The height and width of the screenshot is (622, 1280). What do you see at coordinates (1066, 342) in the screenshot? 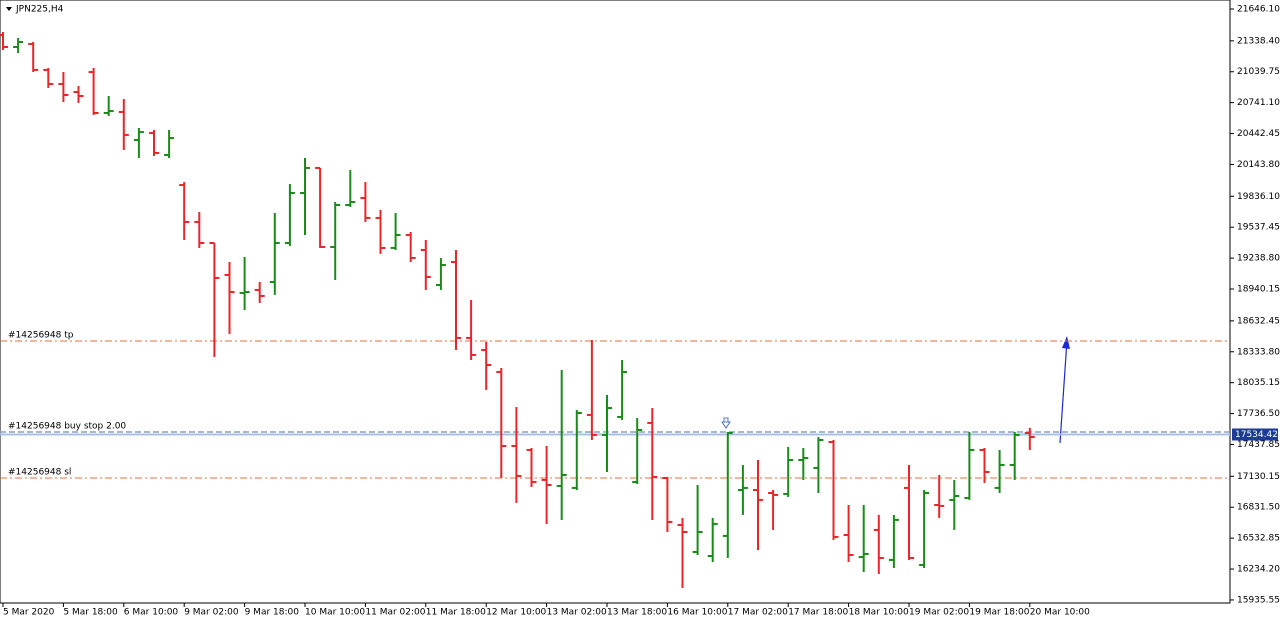
I see `arrow-head` at bounding box center [1066, 342].